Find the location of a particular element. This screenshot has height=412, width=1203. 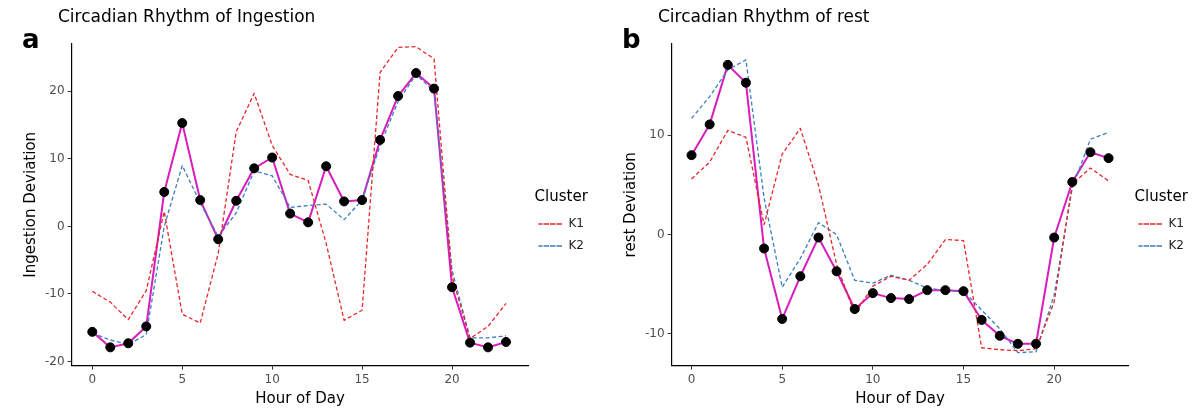

y-axis-title: rest Deviation is located at coordinates (629, 205).